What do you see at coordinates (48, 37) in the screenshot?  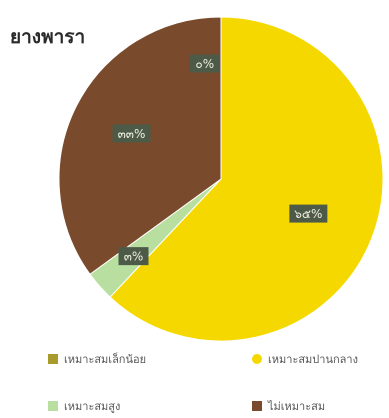 I see `chart-title: ยางพารา` at bounding box center [48, 37].